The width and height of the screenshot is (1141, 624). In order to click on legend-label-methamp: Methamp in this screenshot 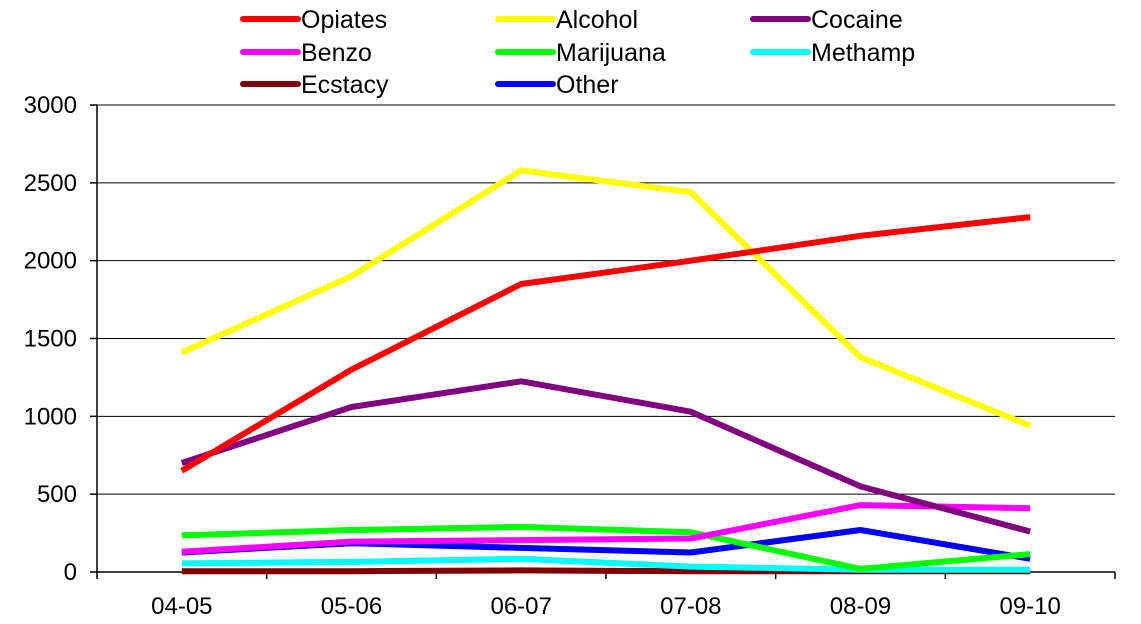, I will do `click(863, 53)`.